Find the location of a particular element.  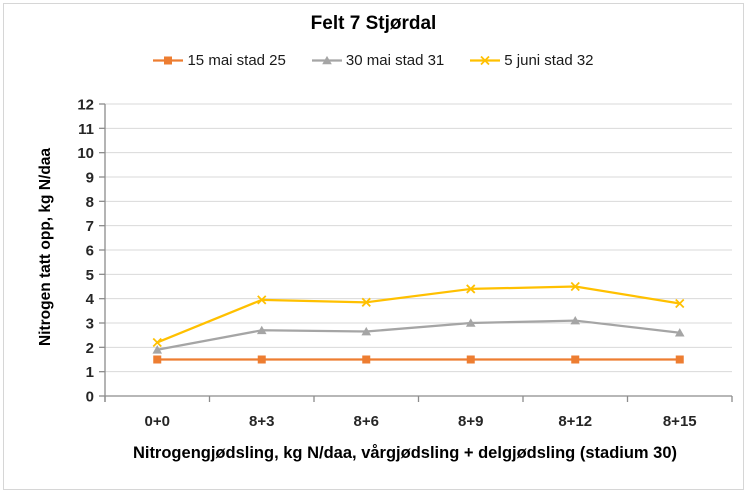

svg-text: 3 is located at coordinates (90, 324).